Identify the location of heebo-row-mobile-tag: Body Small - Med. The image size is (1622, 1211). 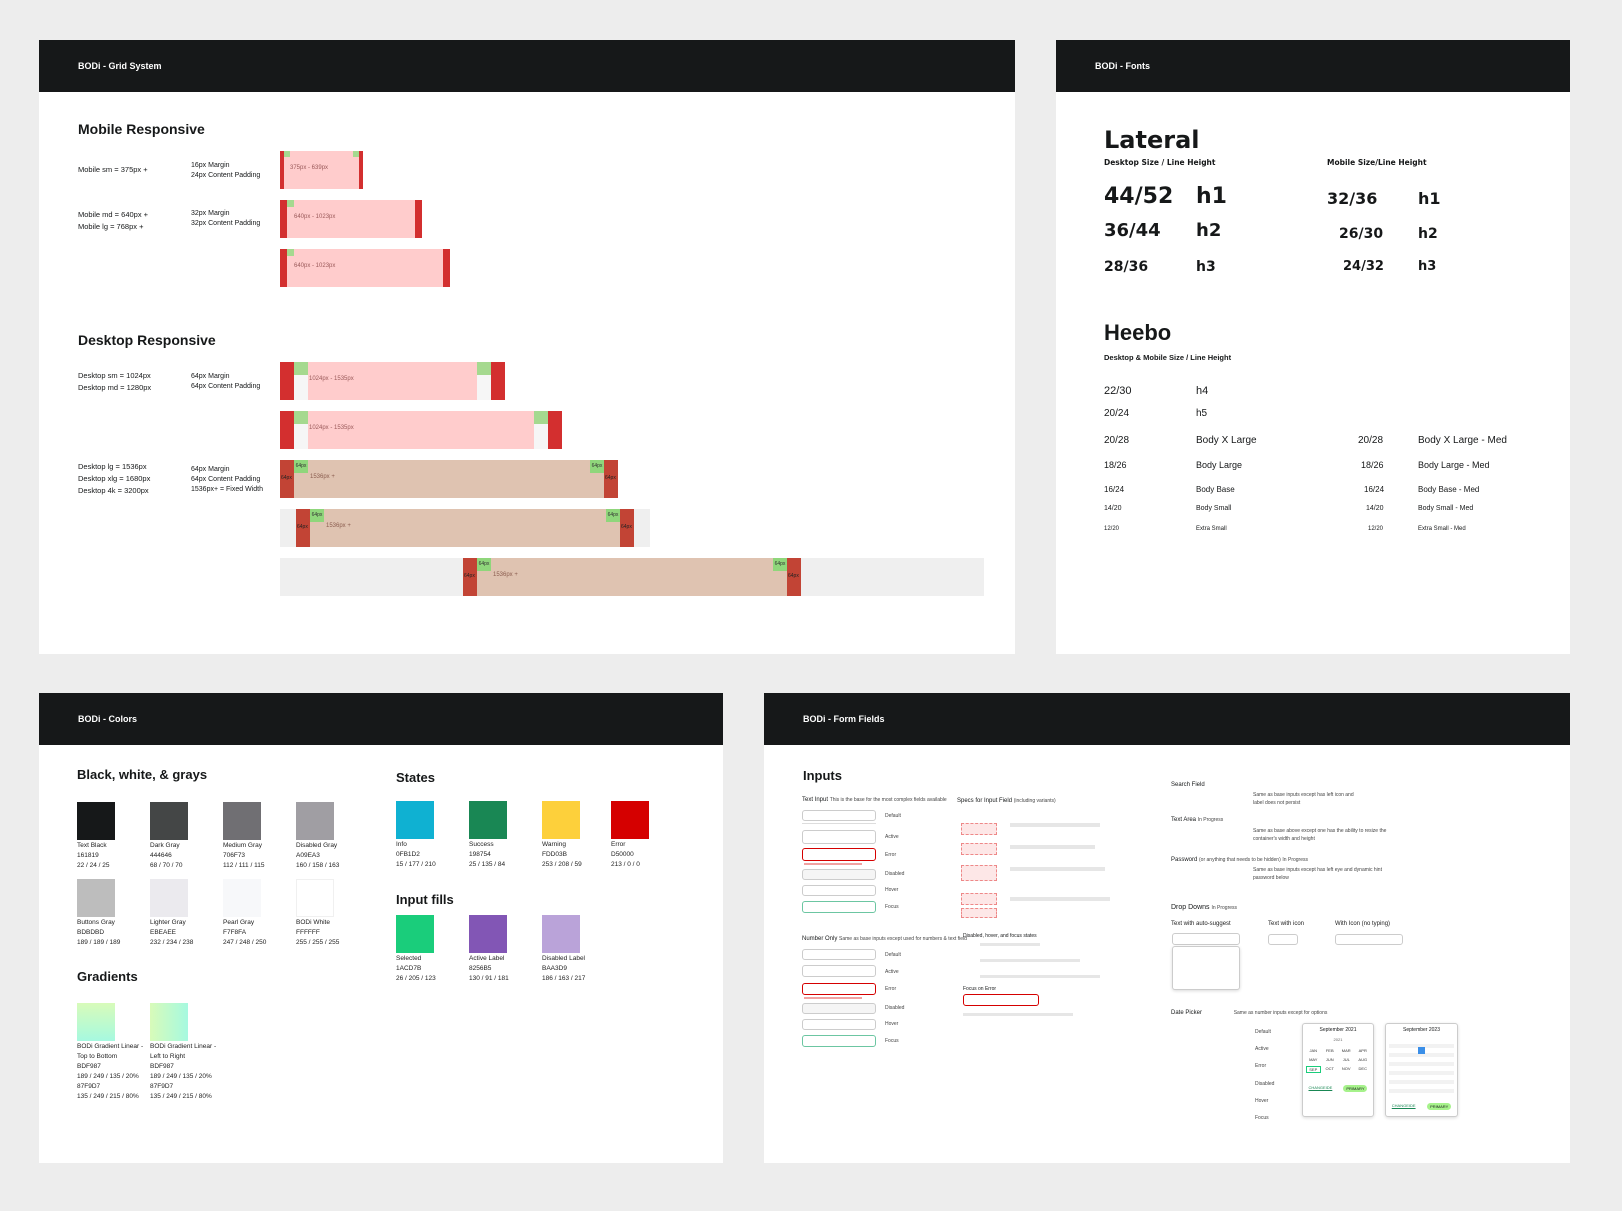
(1446, 508).